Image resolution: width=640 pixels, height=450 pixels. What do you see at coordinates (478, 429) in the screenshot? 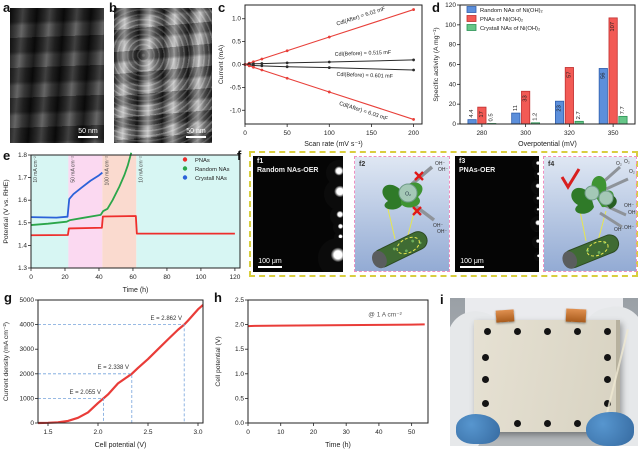
I see `blue-glove` at bounding box center [478, 429].